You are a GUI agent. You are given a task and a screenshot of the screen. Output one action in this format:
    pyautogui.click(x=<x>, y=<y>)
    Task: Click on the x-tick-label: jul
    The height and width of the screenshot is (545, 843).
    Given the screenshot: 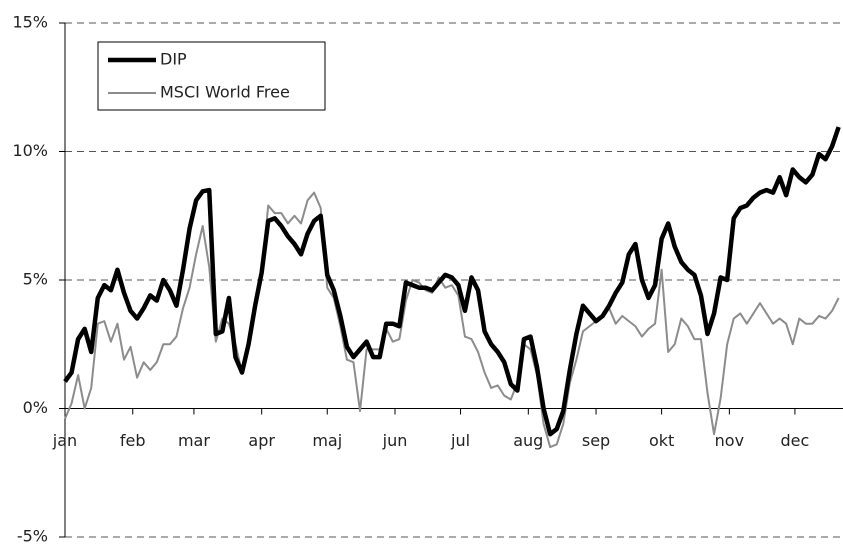 What is the action you would take?
    pyautogui.click(x=460, y=440)
    